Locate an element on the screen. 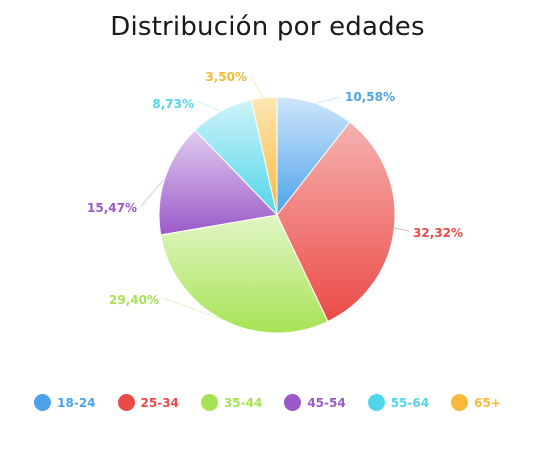 The height and width of the screenshot is (461, 535). legend-item-35-44: 35-44 is located at coordinates (231, 402).